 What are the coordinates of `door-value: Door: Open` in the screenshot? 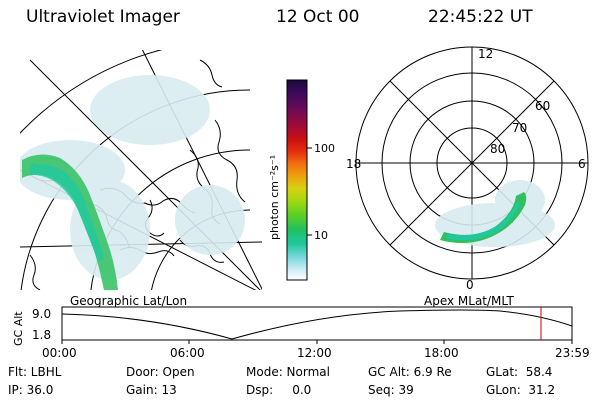 It's located at (160, 372).